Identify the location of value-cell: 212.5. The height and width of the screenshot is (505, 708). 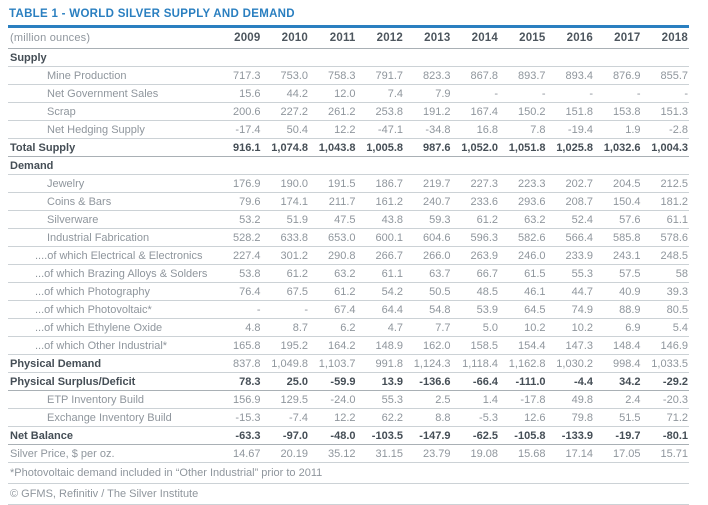
(674, 183).